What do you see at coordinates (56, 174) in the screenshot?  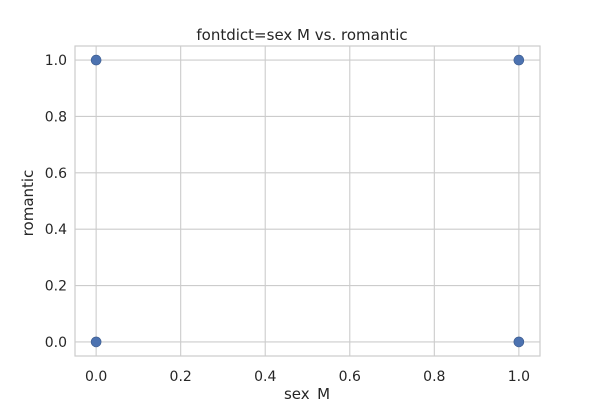 I see `y-tick-label: 0.6` at bounding box center [56, 174].